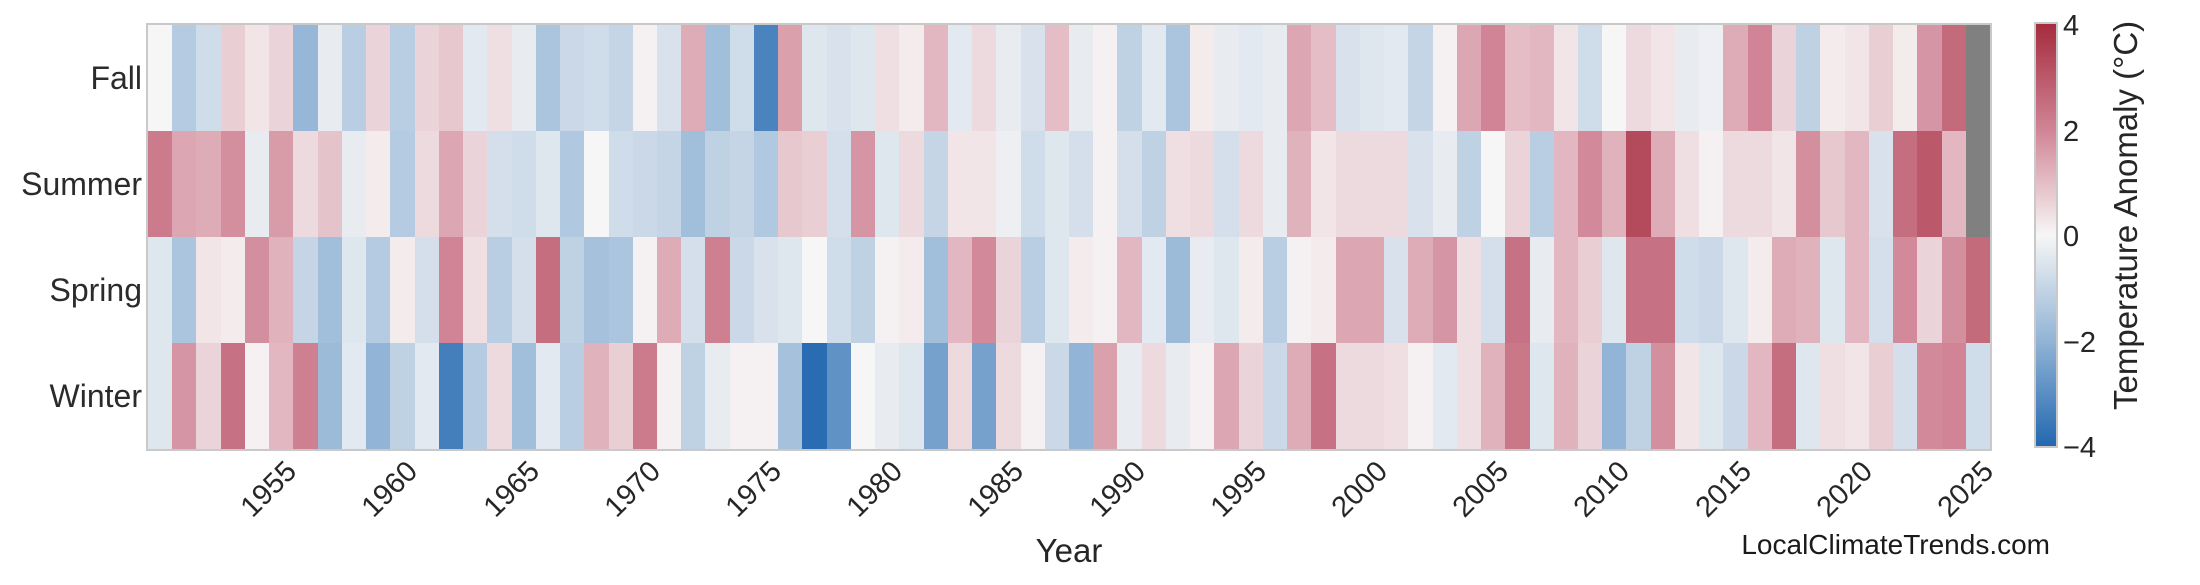  Describe the element at coordinates (269, 489) in the screenshot. I see `x-tick-label: 1955` at that location.